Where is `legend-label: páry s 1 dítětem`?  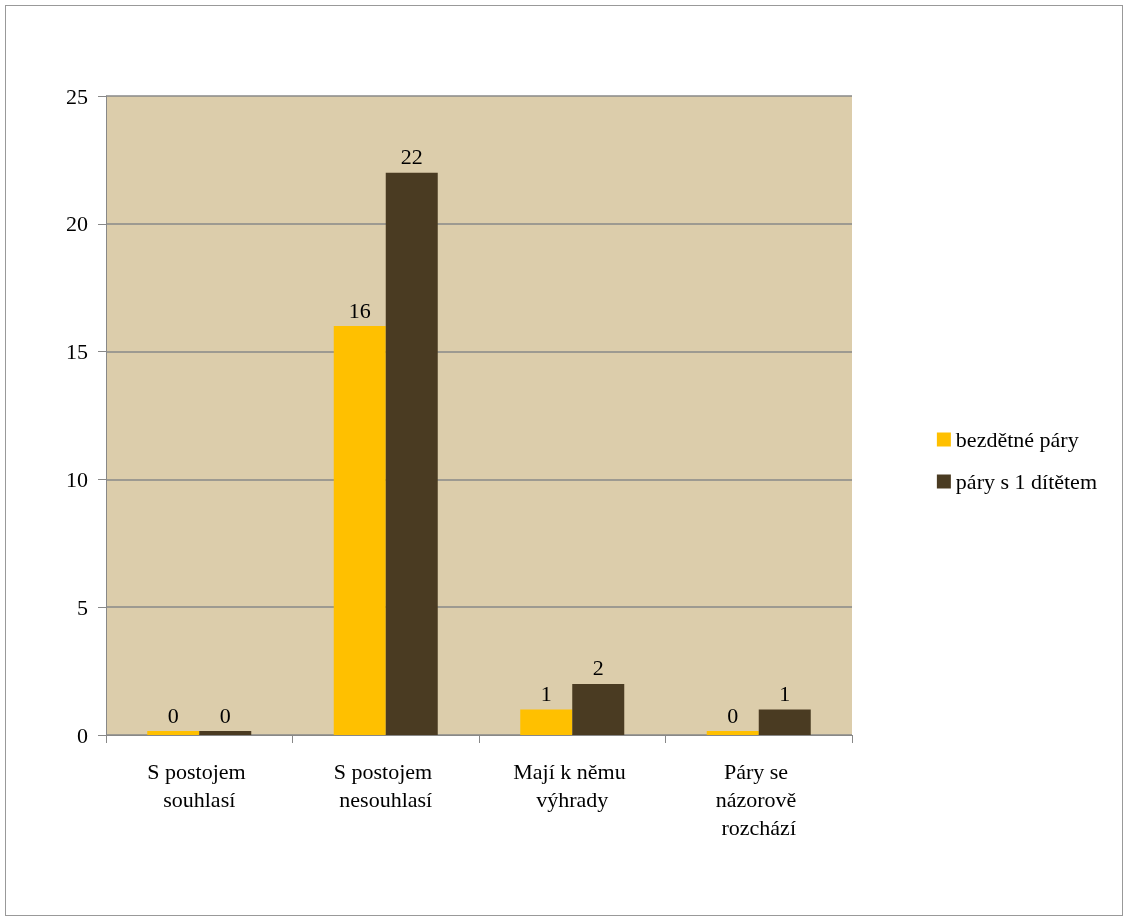 legend-label: páry s 1 dítětem is located at coordinates (1026, 481).